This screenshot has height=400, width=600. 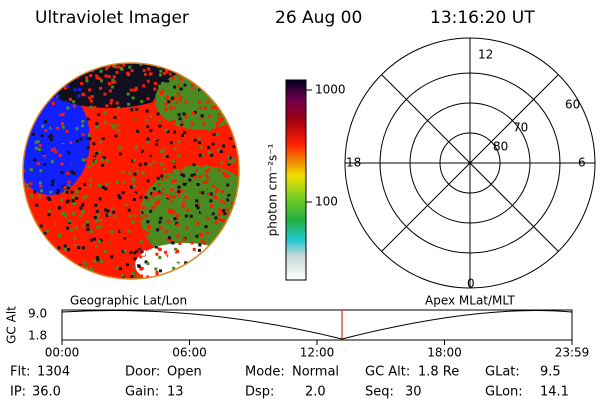 I want to click on info-label: Mode:, so click(x=265, y=372).